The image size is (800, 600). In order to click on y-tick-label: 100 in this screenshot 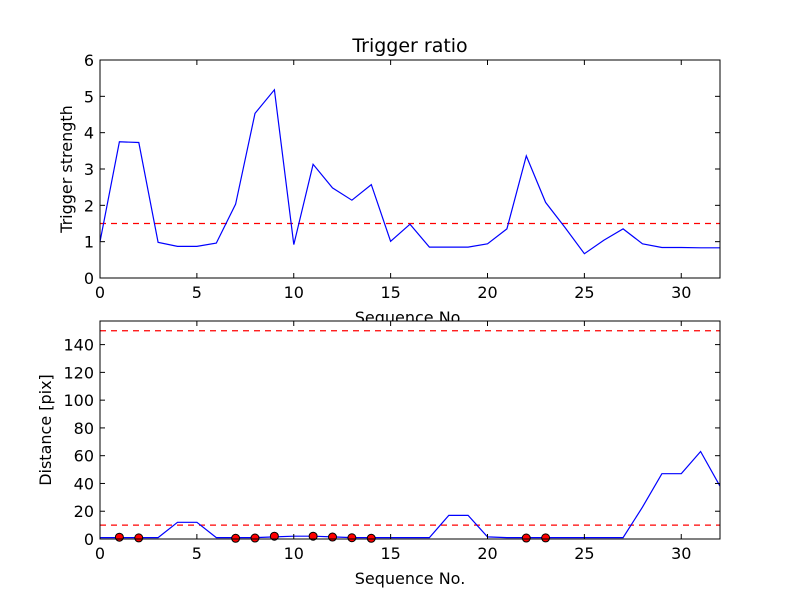, I will do `click(78, 400)`.